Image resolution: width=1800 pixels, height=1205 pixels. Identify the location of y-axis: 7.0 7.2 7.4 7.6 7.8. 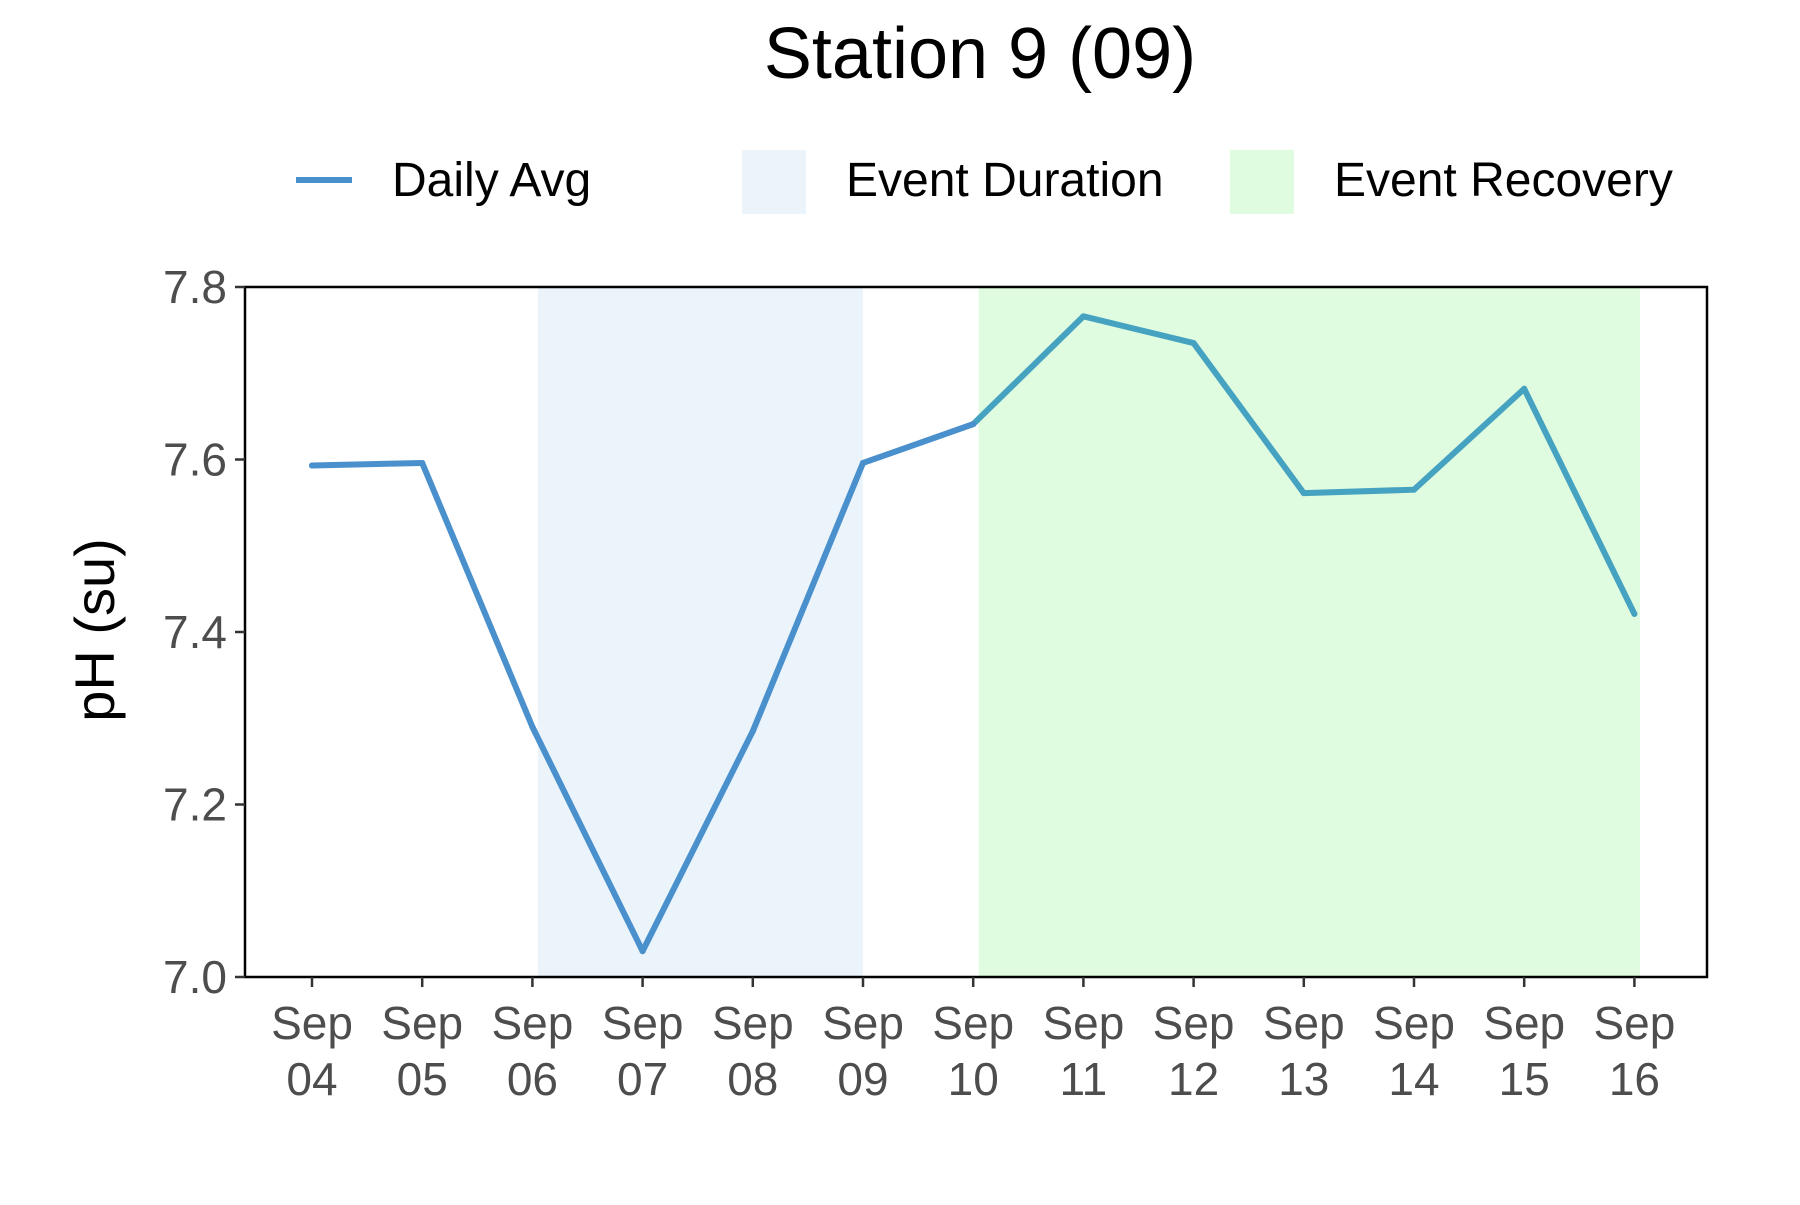
(204, 632).